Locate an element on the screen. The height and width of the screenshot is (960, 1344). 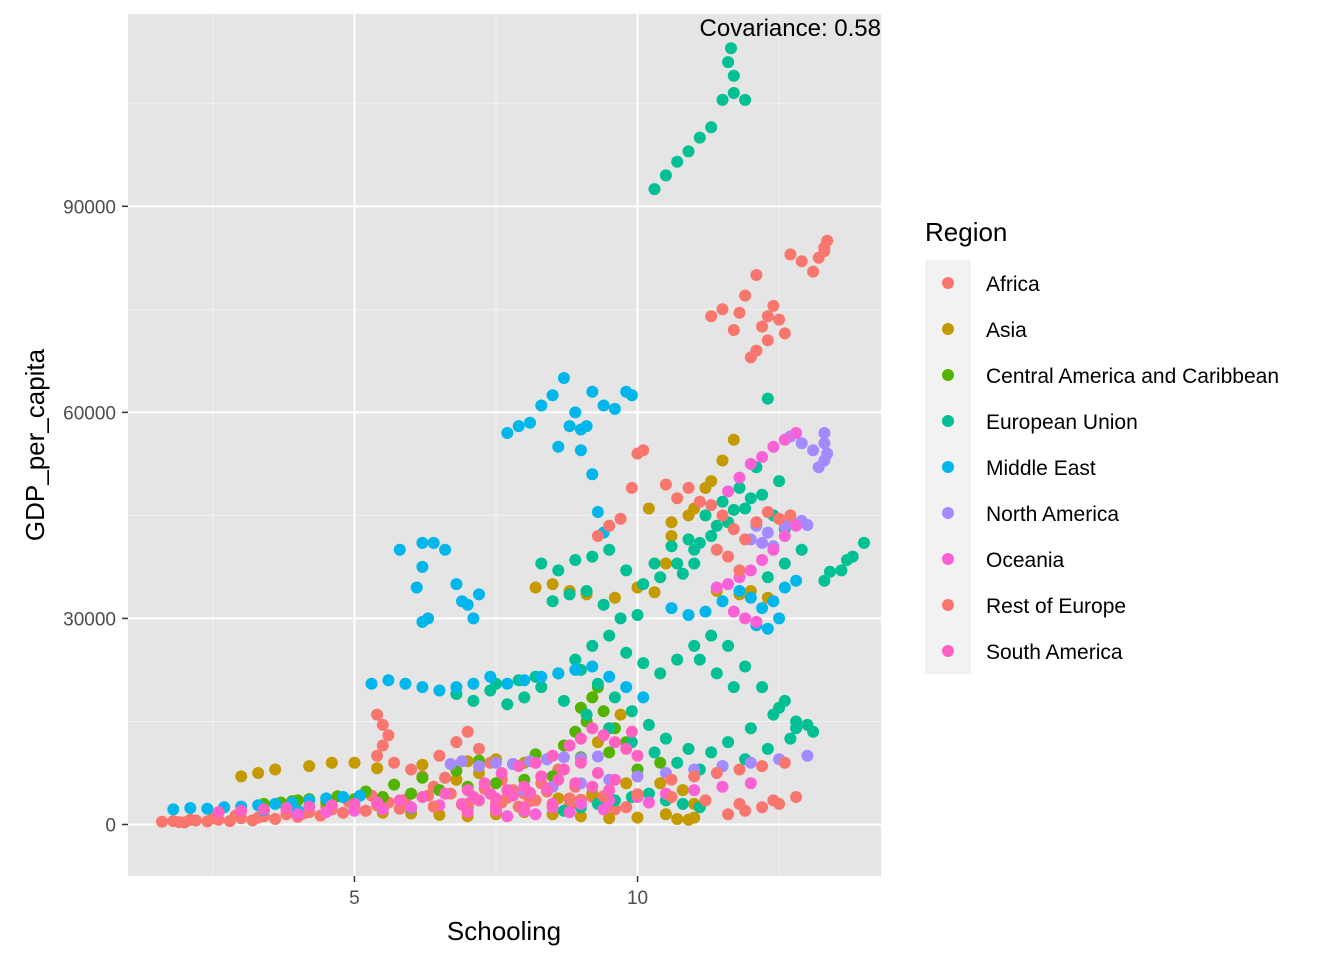
y-tick-label: 90000 is located at coordinates (89, 207).